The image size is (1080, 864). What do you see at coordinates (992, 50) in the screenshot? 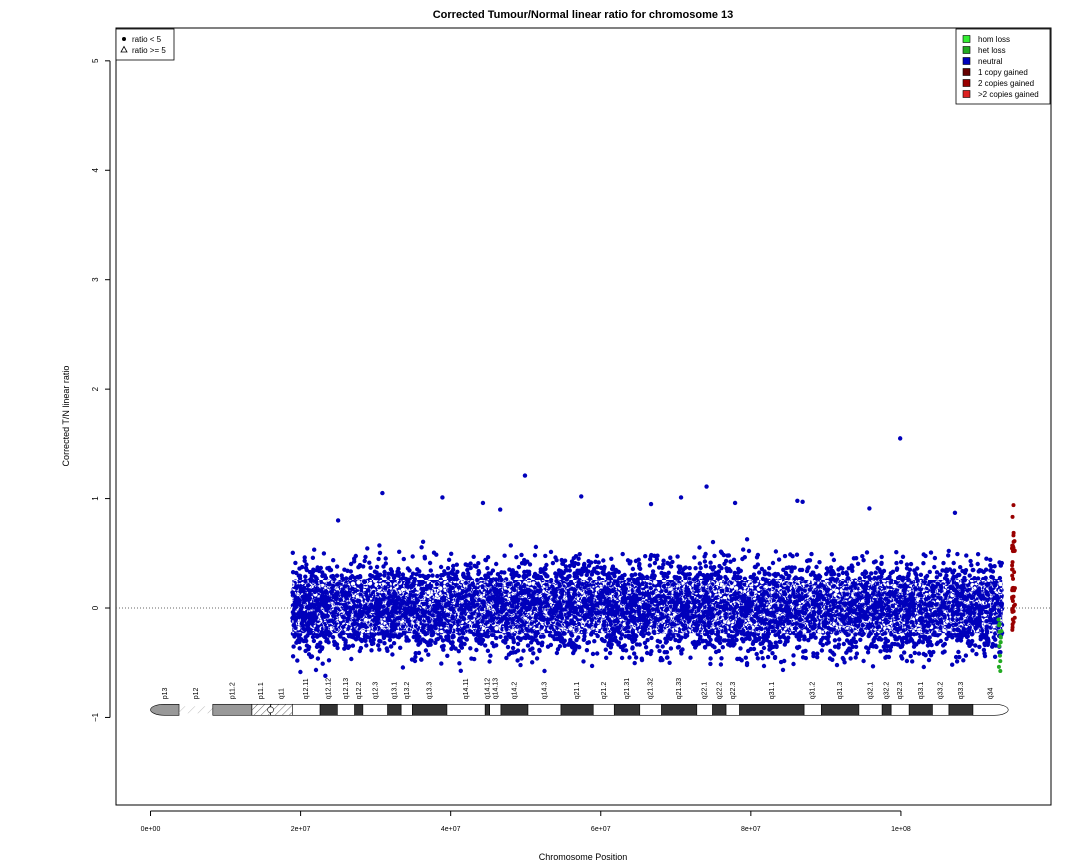
I see `series-legend-label: het loss` at bounding box center [992, 50].